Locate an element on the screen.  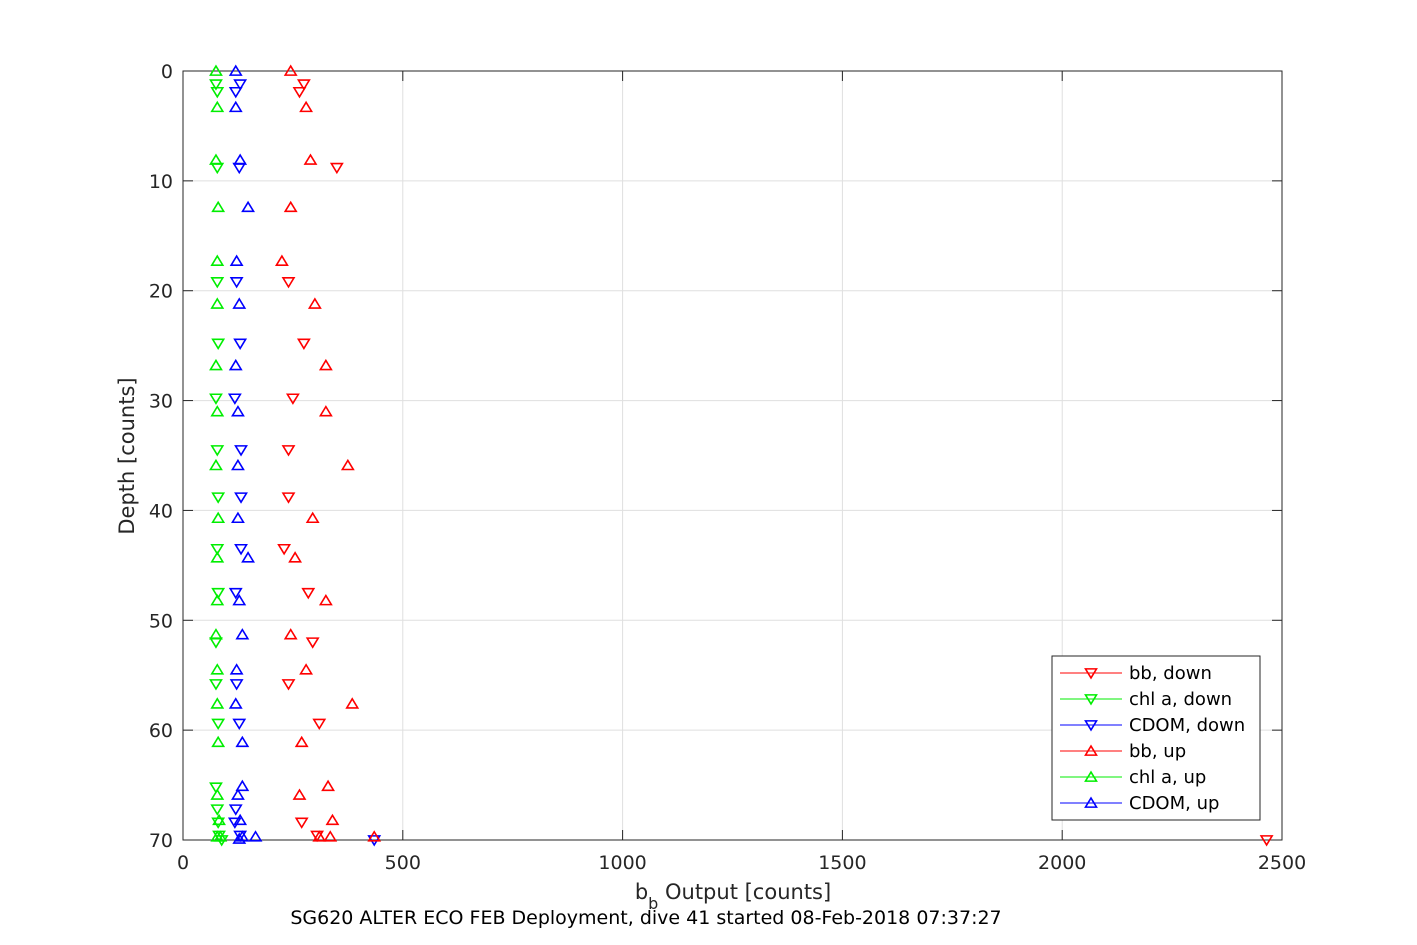
x-axis-label-rest: Output [counts] is located at coordinates (744, 892).